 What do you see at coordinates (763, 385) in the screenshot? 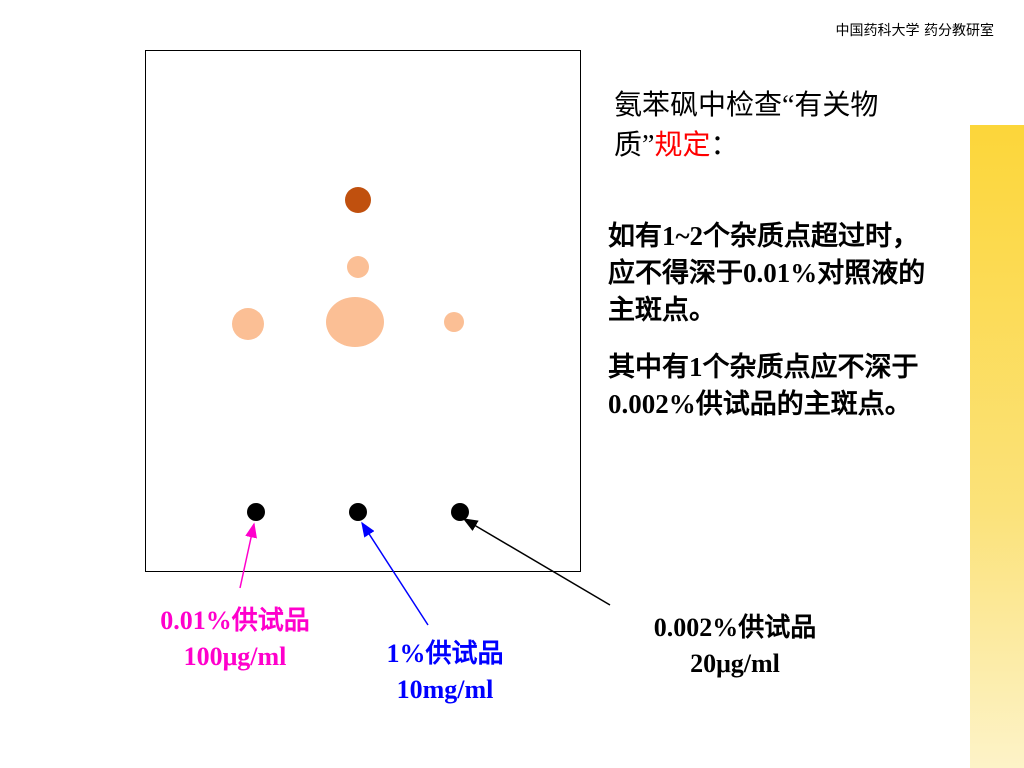
I see `paragraph: 其中有1个杂质点应不深于0.002%供试品的主斑点。` at bounding box center [763, 385].